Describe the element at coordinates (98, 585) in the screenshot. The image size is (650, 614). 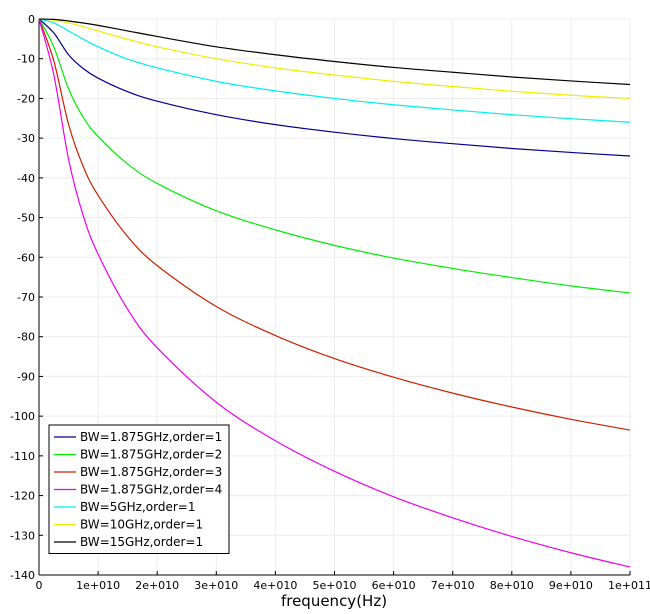
I see `x-tick-label: 1e+010` at that location.